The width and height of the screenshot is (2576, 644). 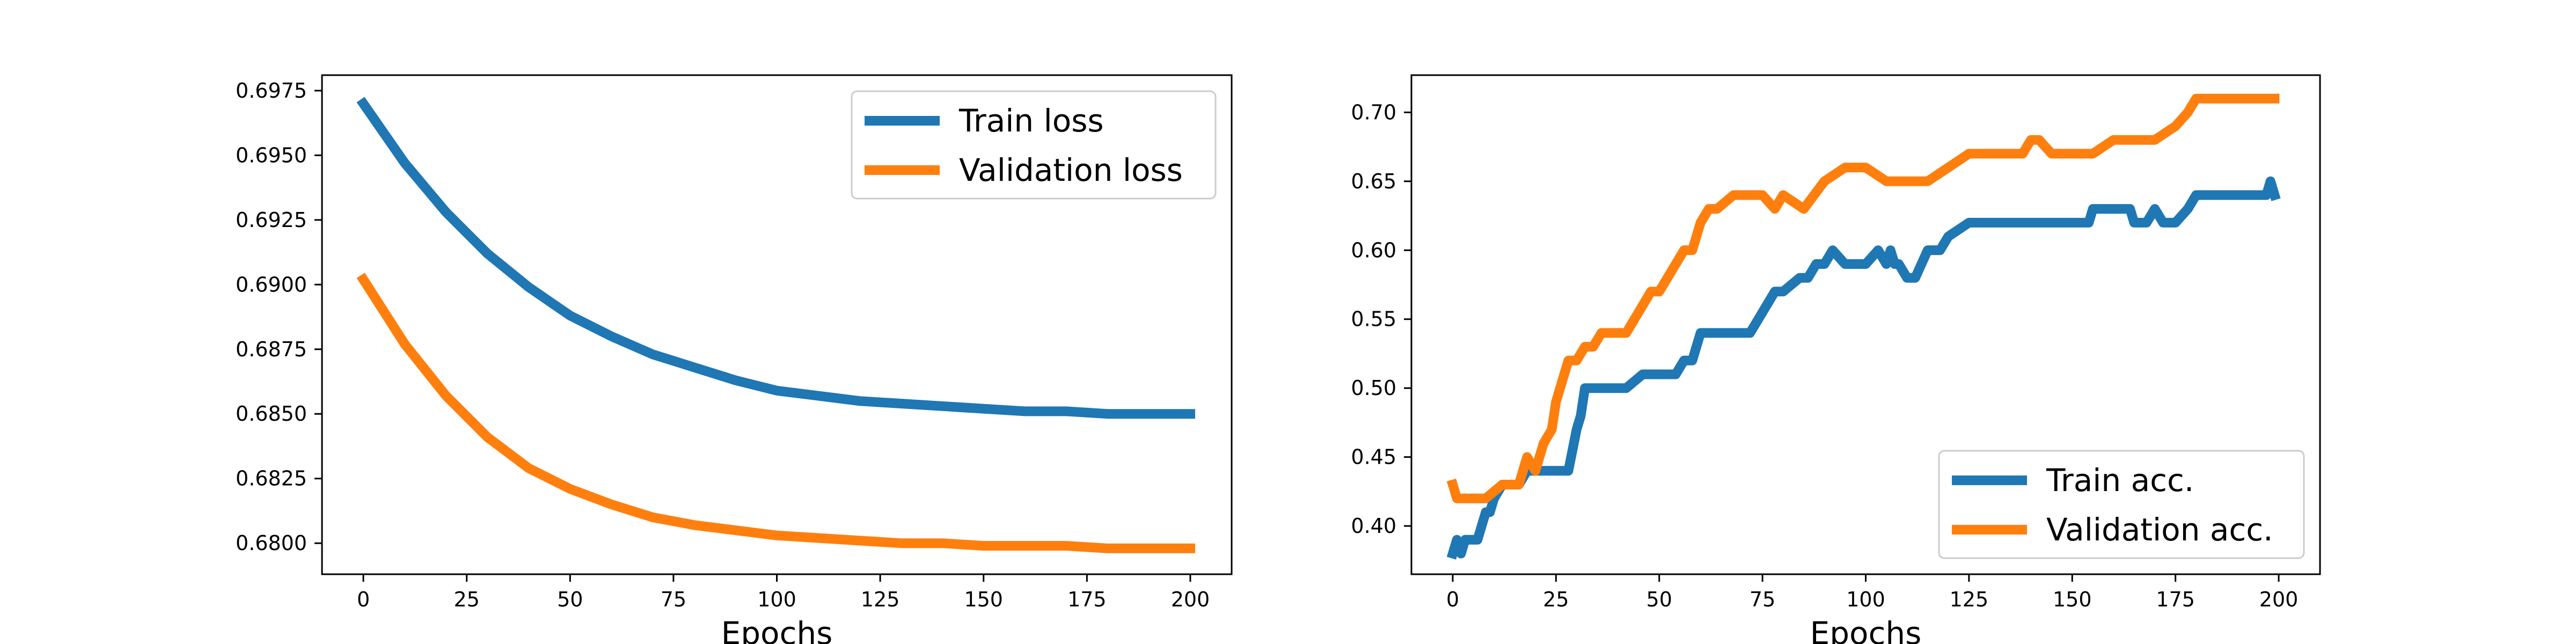 I want to click on y-tick-label: 0.40, so click(x=1373, y=526).